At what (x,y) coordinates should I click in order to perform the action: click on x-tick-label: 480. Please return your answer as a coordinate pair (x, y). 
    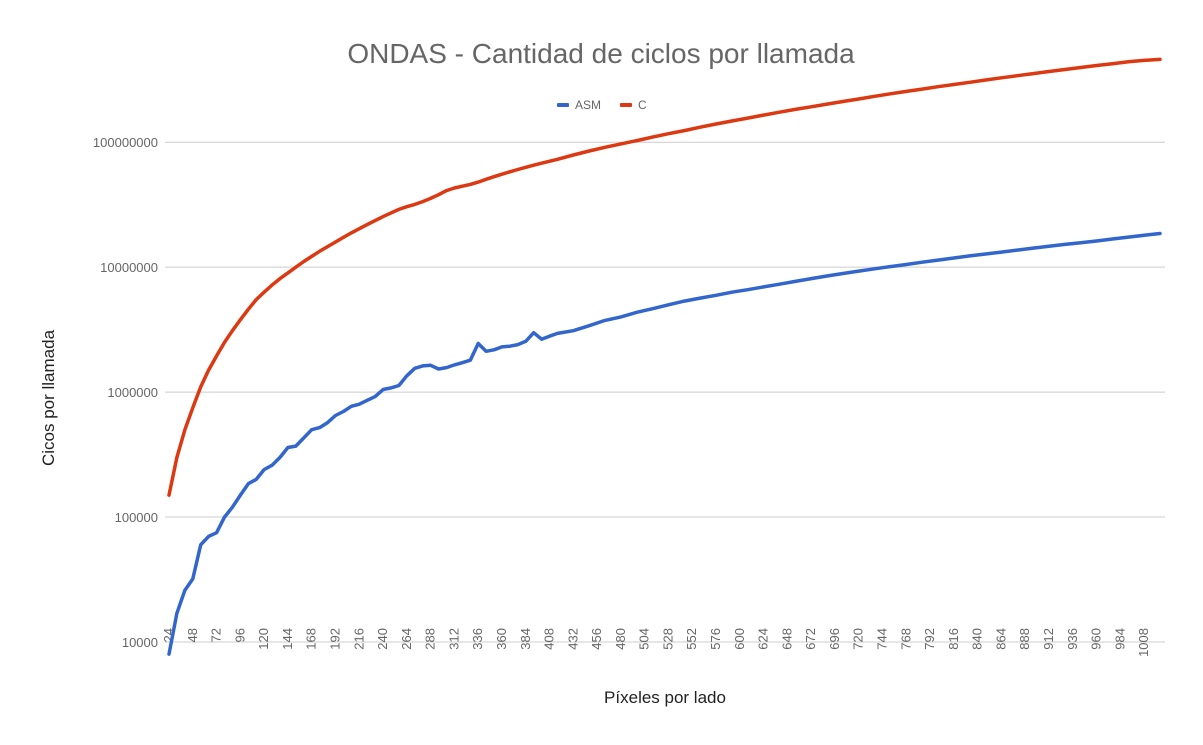
    Looking at the image, I should click on (620, 639).